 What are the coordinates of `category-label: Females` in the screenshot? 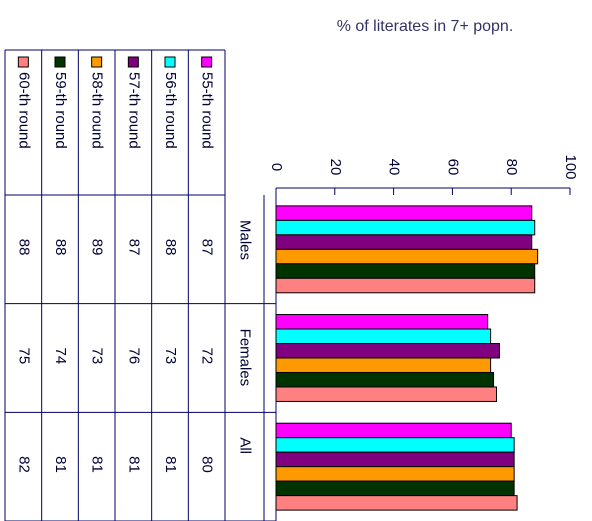 It's located at (245, 358).